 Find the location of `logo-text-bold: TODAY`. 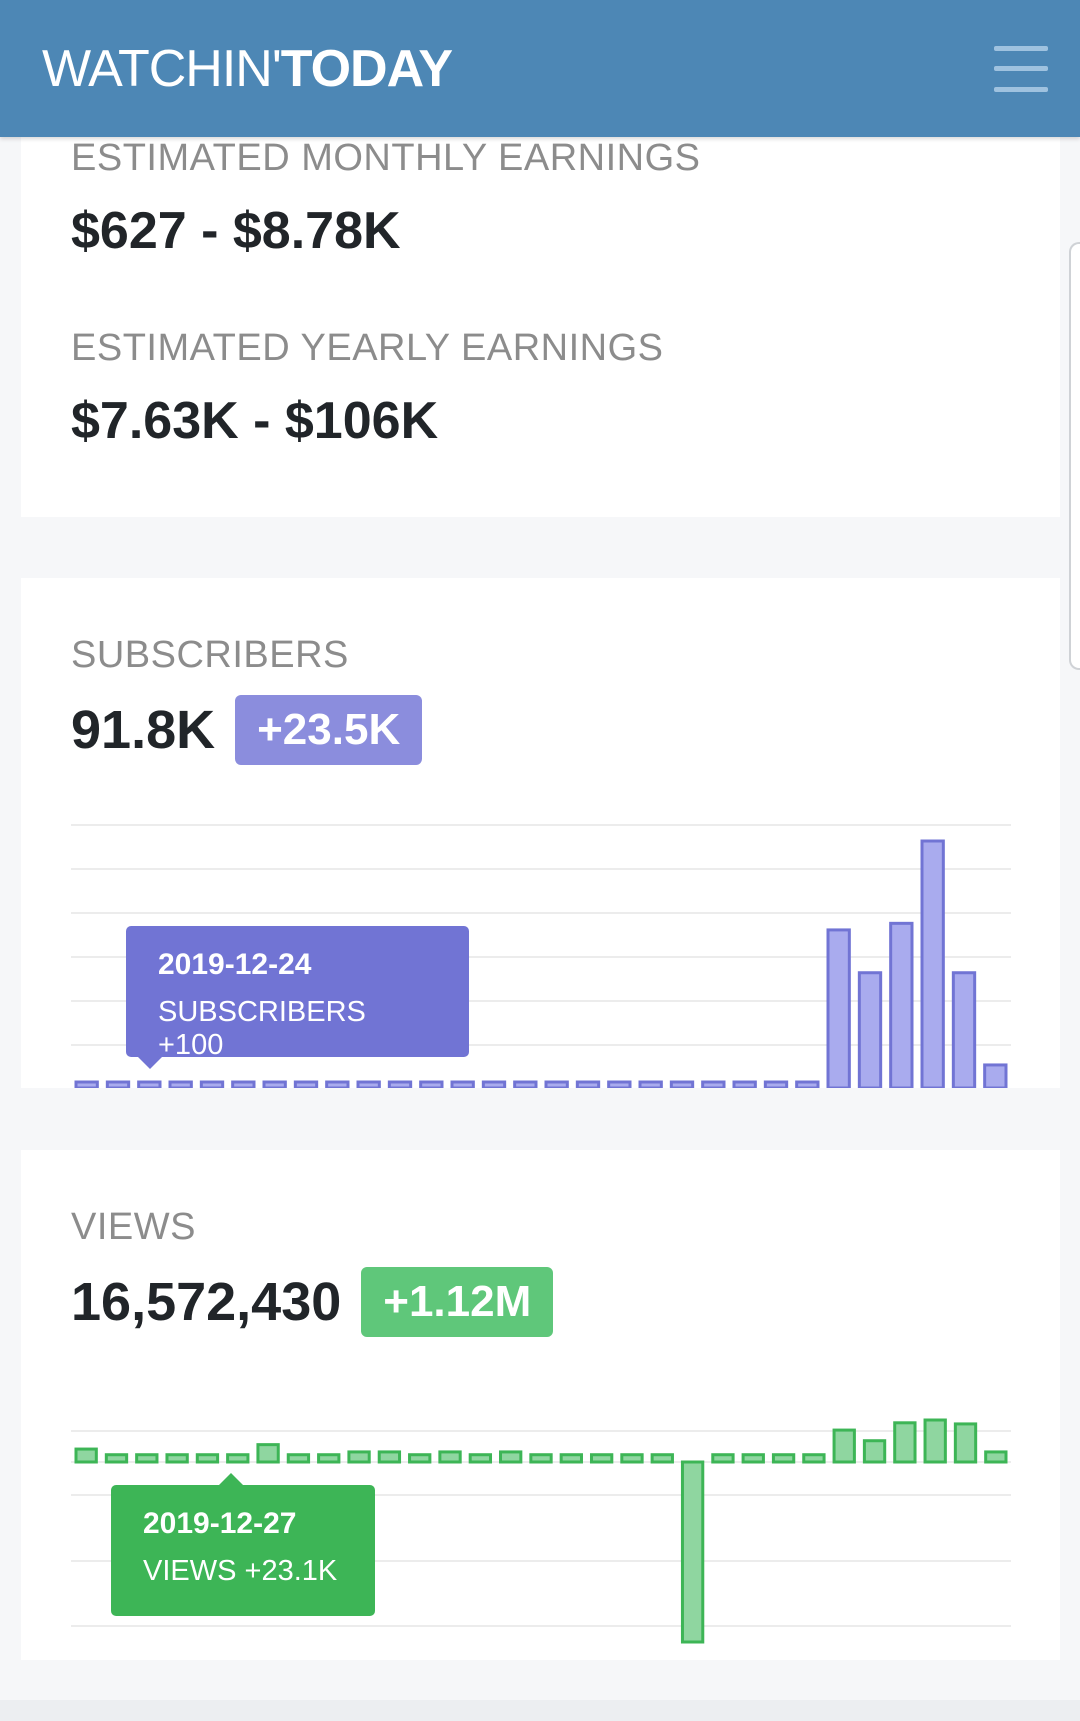

logo-text-bold: TODAY is located at coordinates (366, 68).